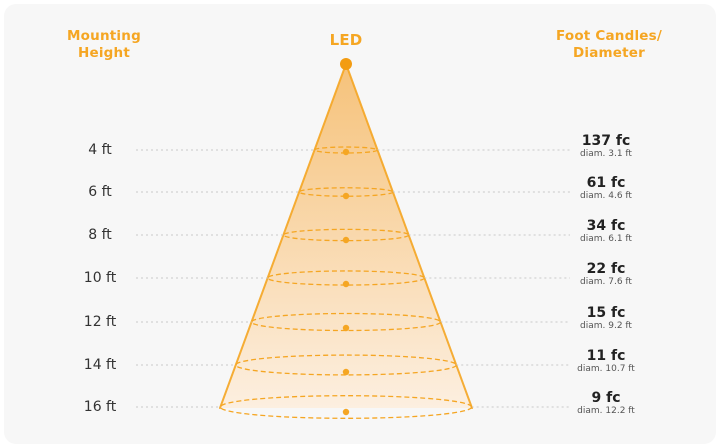 This screenshot has width=720, height=448. I want to click on foot-candle-value: 34 fc, so click(606, 226).